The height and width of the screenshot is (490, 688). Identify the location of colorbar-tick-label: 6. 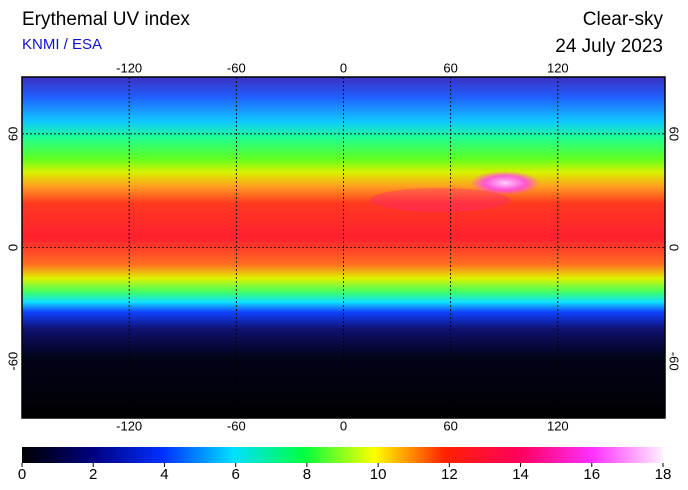
(235, 474).